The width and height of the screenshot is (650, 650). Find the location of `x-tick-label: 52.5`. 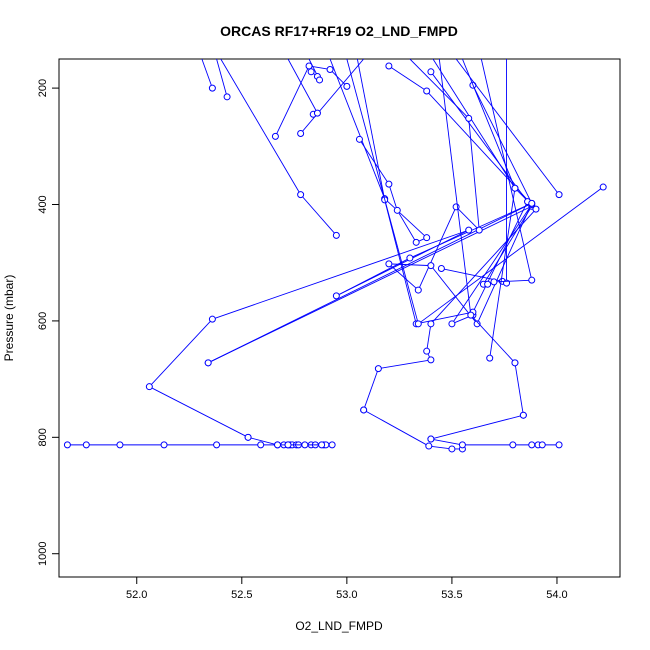

x-tick-label: 52.5 is located at coordinates (241, 595).